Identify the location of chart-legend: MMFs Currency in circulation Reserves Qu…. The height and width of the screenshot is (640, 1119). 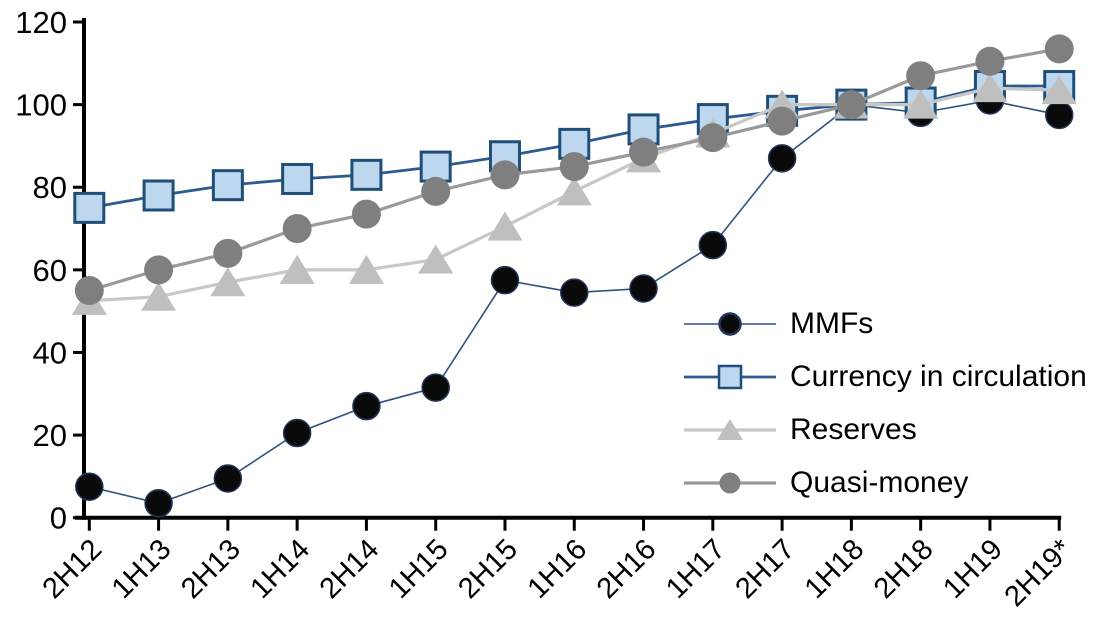
(885, 403).